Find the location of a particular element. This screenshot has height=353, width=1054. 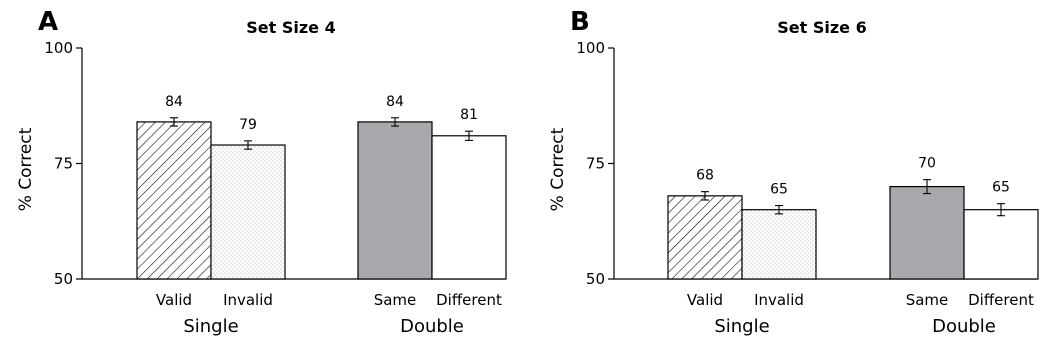

chart-b-y-tick-label-100: 100 is located at coordinates (590, 48).